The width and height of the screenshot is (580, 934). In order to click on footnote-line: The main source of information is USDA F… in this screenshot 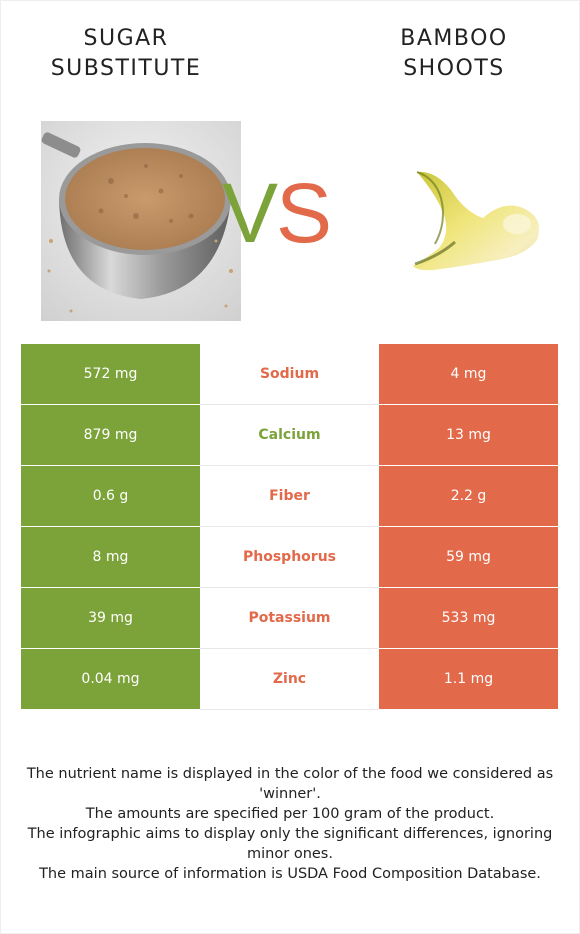, I will do `click(290, 874)`.